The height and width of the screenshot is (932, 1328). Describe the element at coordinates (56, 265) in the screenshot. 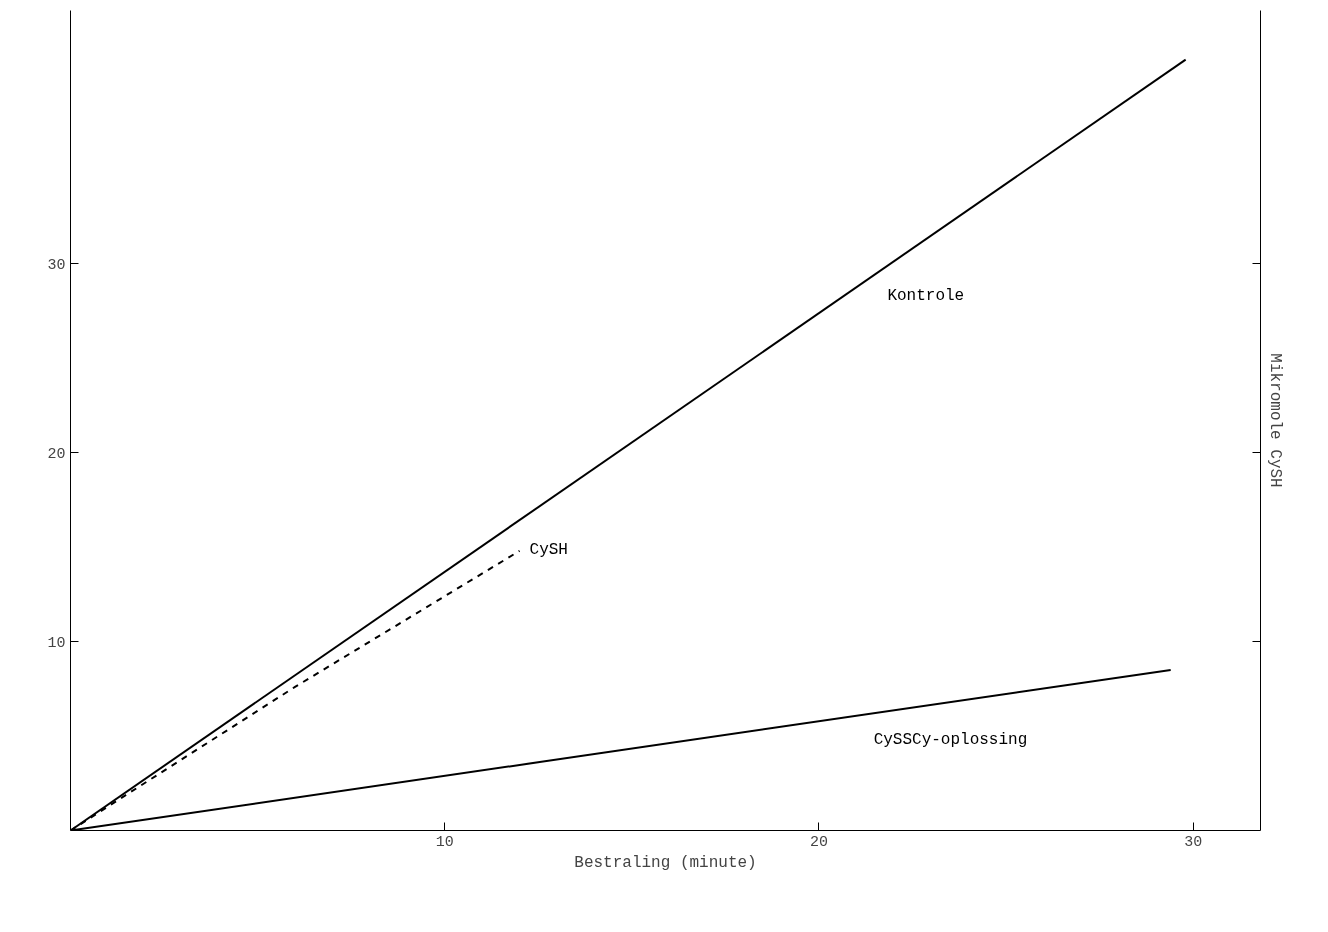

I see `y-tick-label: 30` at that location.